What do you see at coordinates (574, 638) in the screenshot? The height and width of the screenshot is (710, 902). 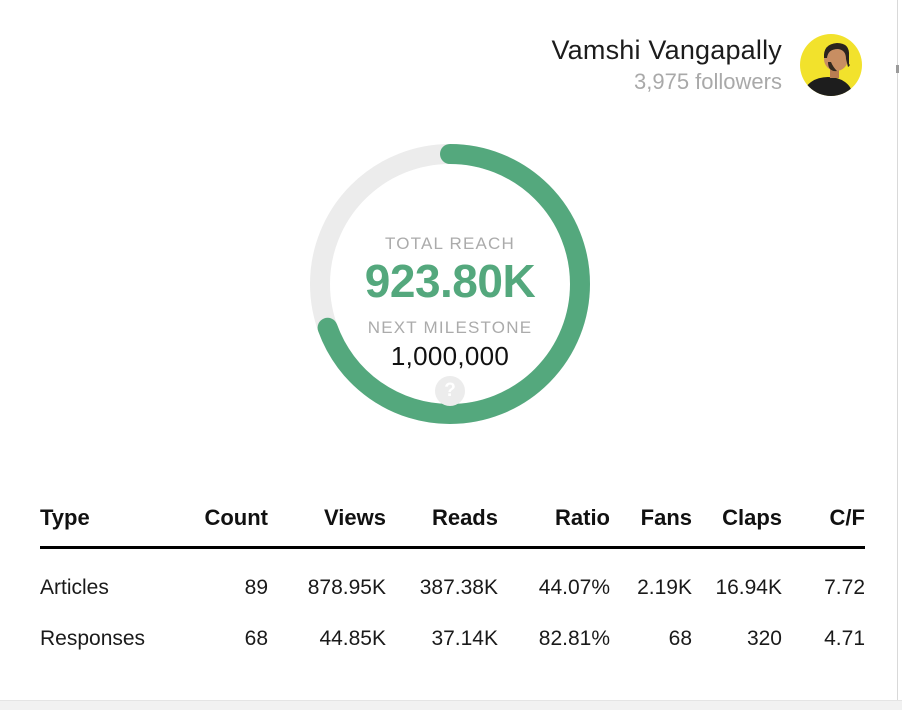 I see `table-cell: 82.81%` at bounding box center [574, 638].